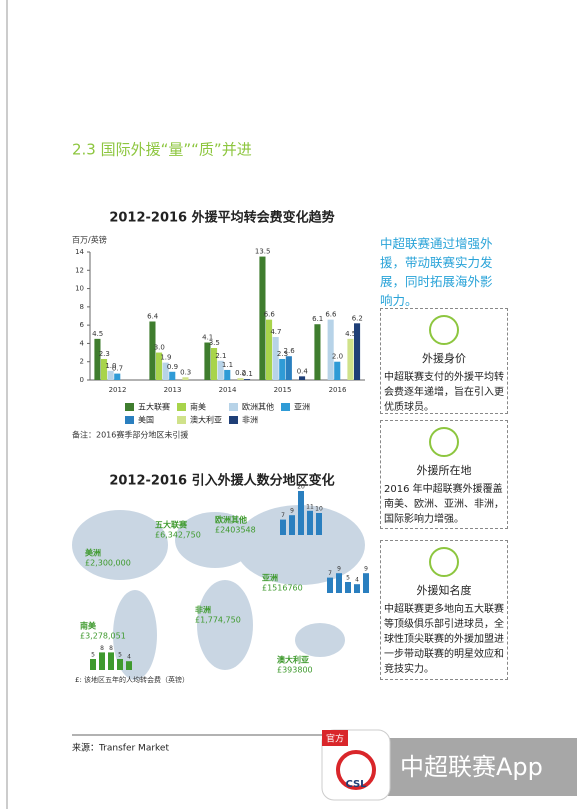  I want to click on y-tick-label: 10, so click(79, 289).